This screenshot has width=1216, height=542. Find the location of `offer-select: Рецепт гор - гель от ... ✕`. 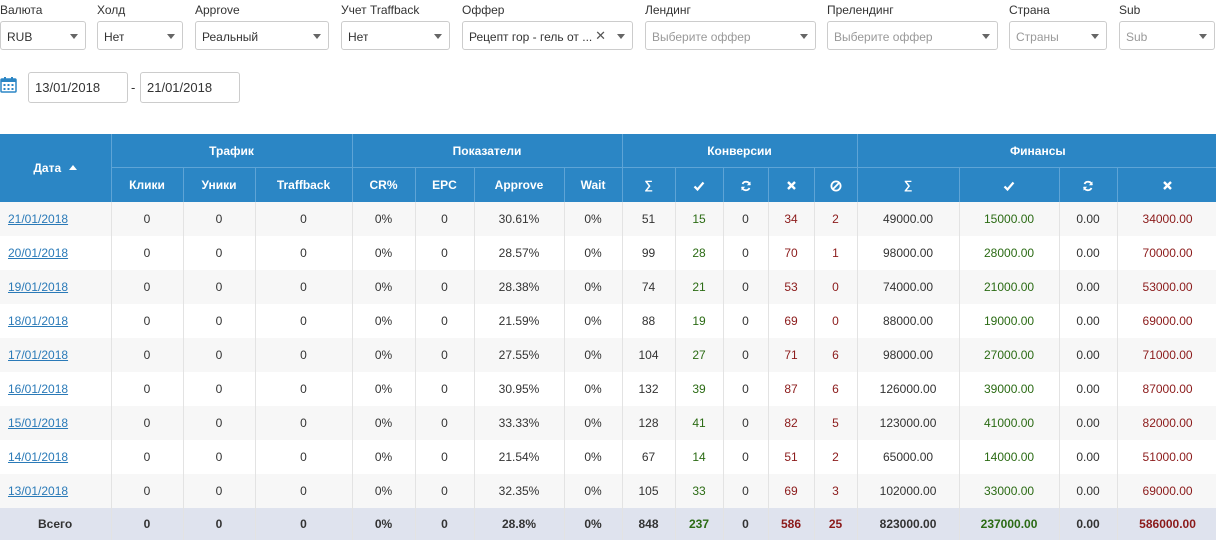

offer-select: Рецепт гор - гель от ... ✕ is located at coordinates (547, 35).